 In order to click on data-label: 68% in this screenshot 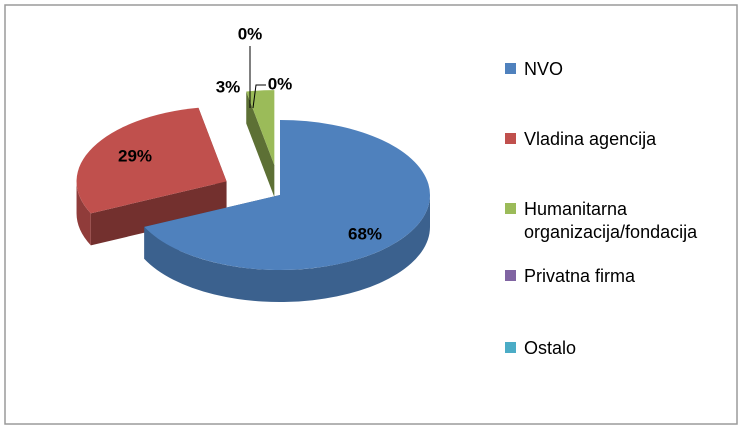, I will do `click(365, 233)`.